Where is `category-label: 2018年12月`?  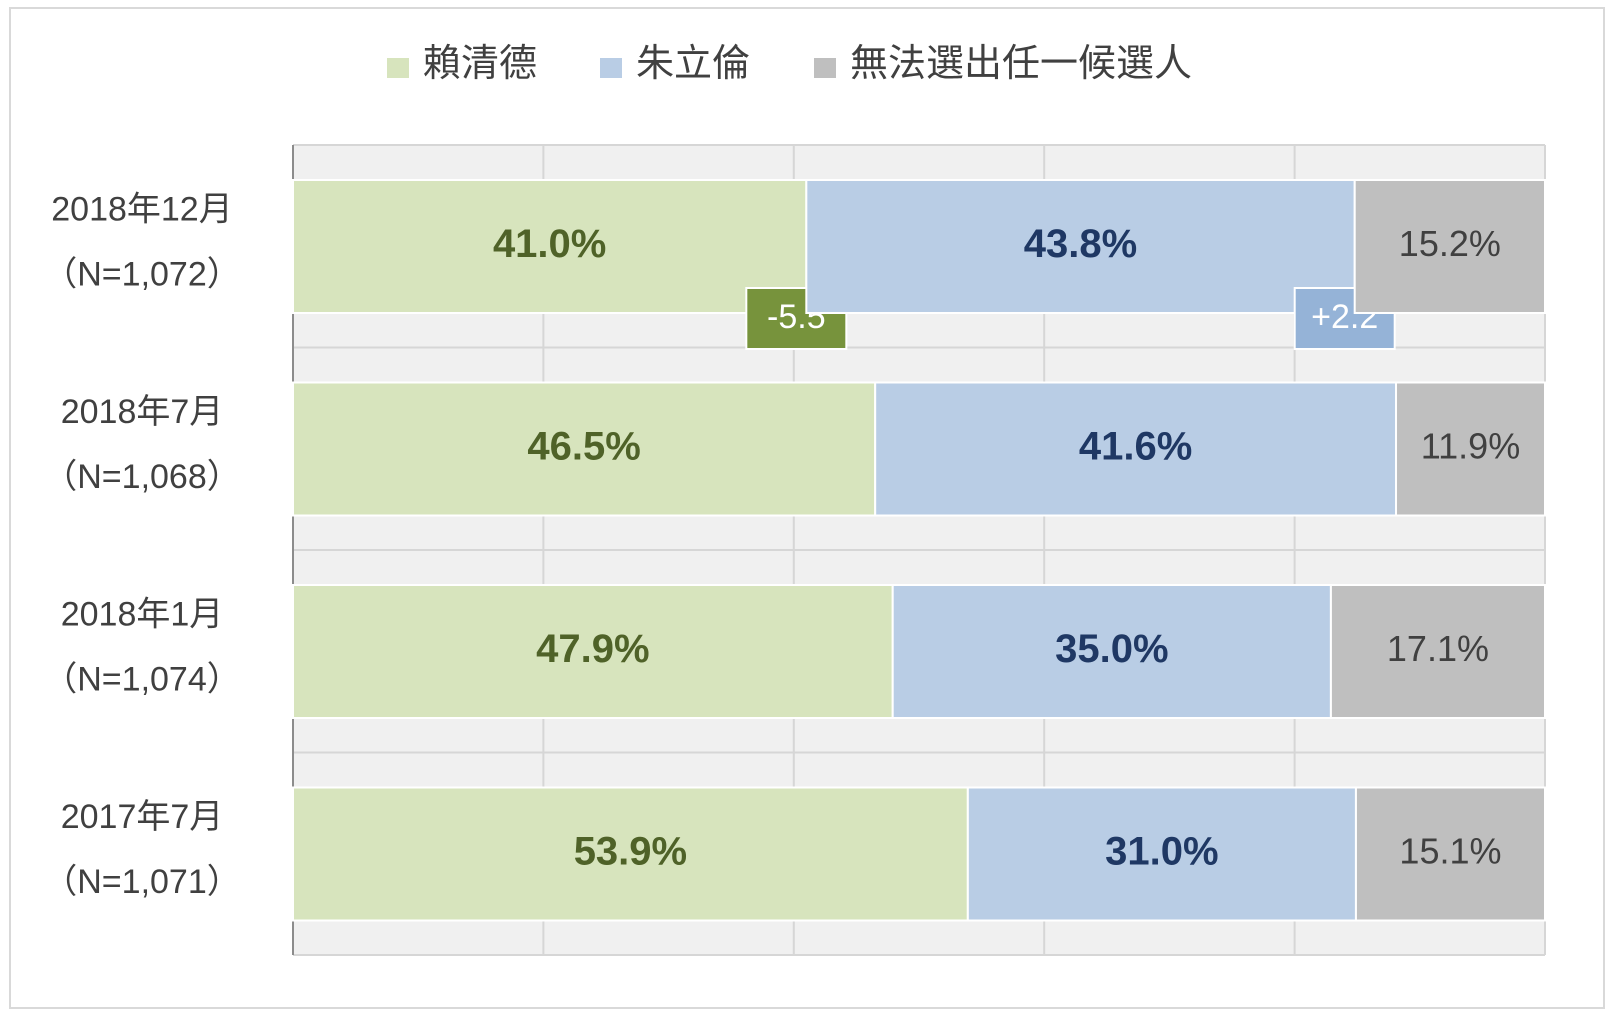
category-label: 2018年12月 is located at coordinates (141, 209).